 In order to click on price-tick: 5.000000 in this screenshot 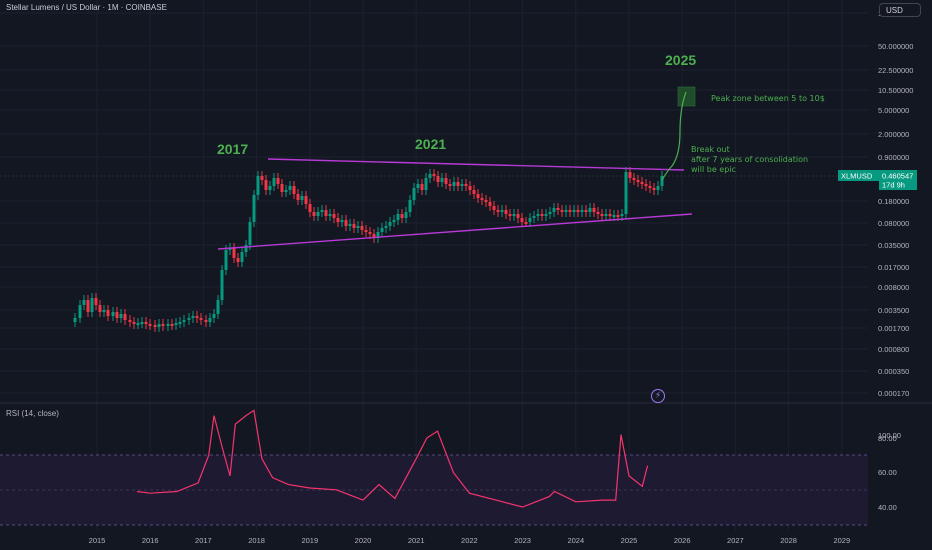, I will do `click(893, 110)`.